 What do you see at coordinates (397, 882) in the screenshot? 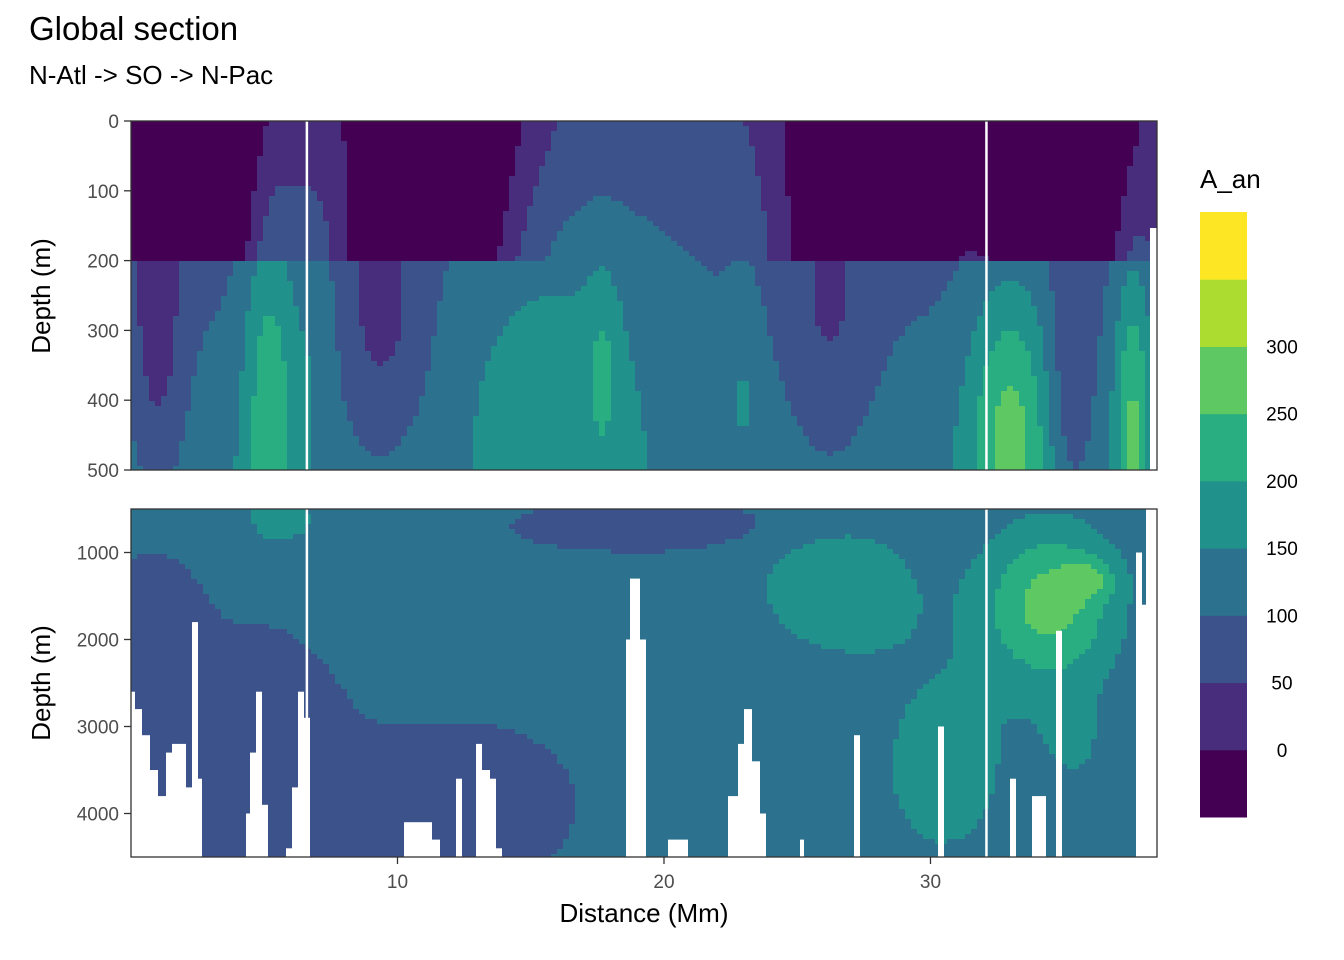
I see `x-tick-label: 10` at bounding box center [397, 882].